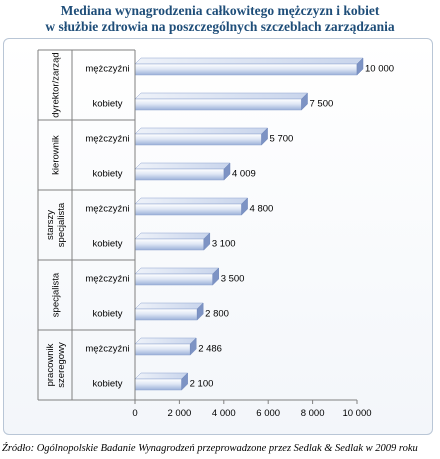  What do you see at coordinates (262, 209) in the screenshot?
I see `bar-value-label: 4 800` at bounding box center [262, 209].